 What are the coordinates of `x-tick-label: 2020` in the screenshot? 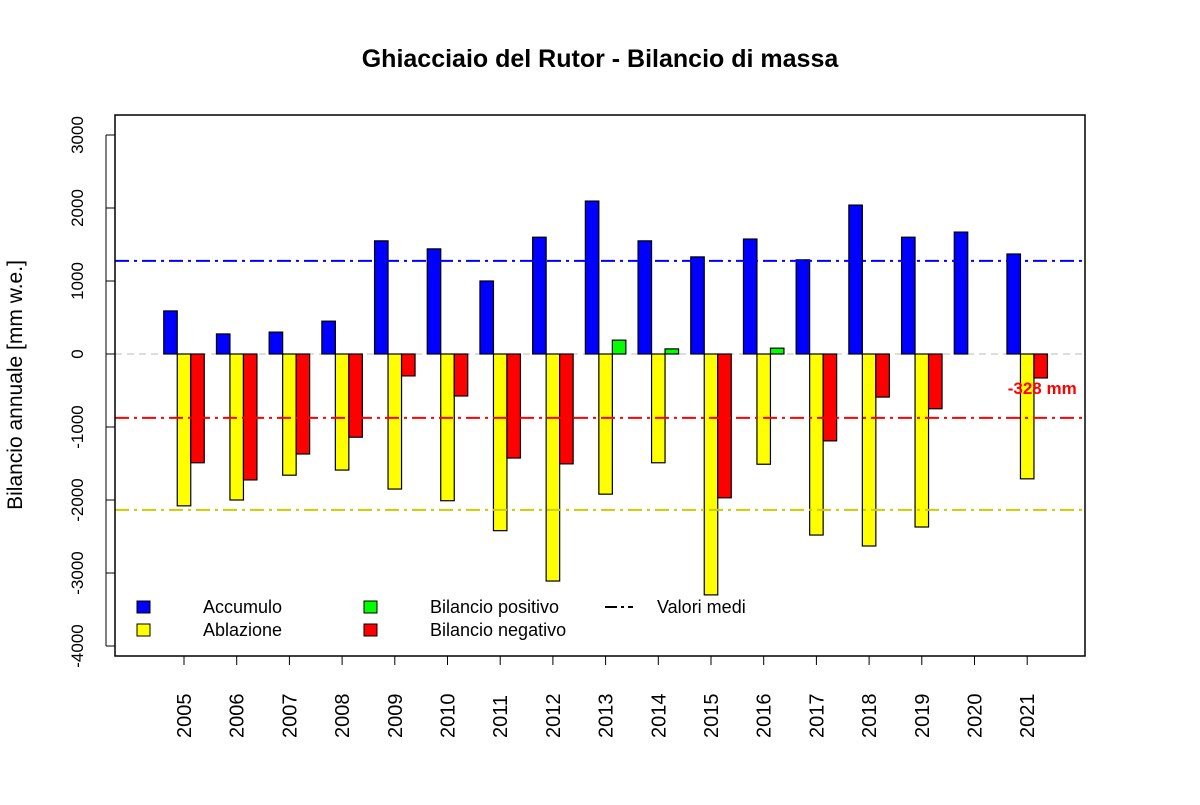 It's located at (976, 716).